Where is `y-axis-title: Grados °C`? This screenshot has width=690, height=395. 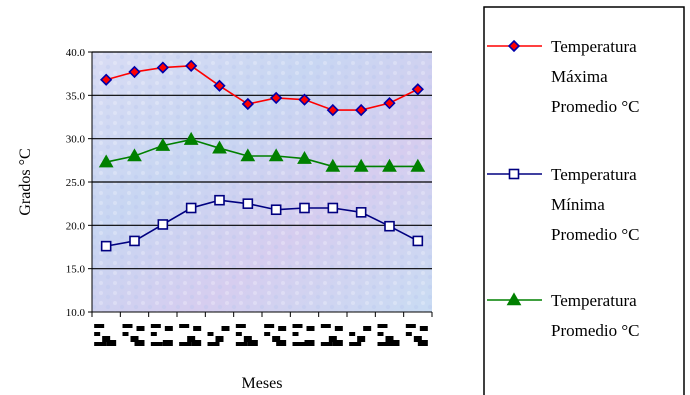
y-axis-title: Grados °C is located at coordinates (25, 181).